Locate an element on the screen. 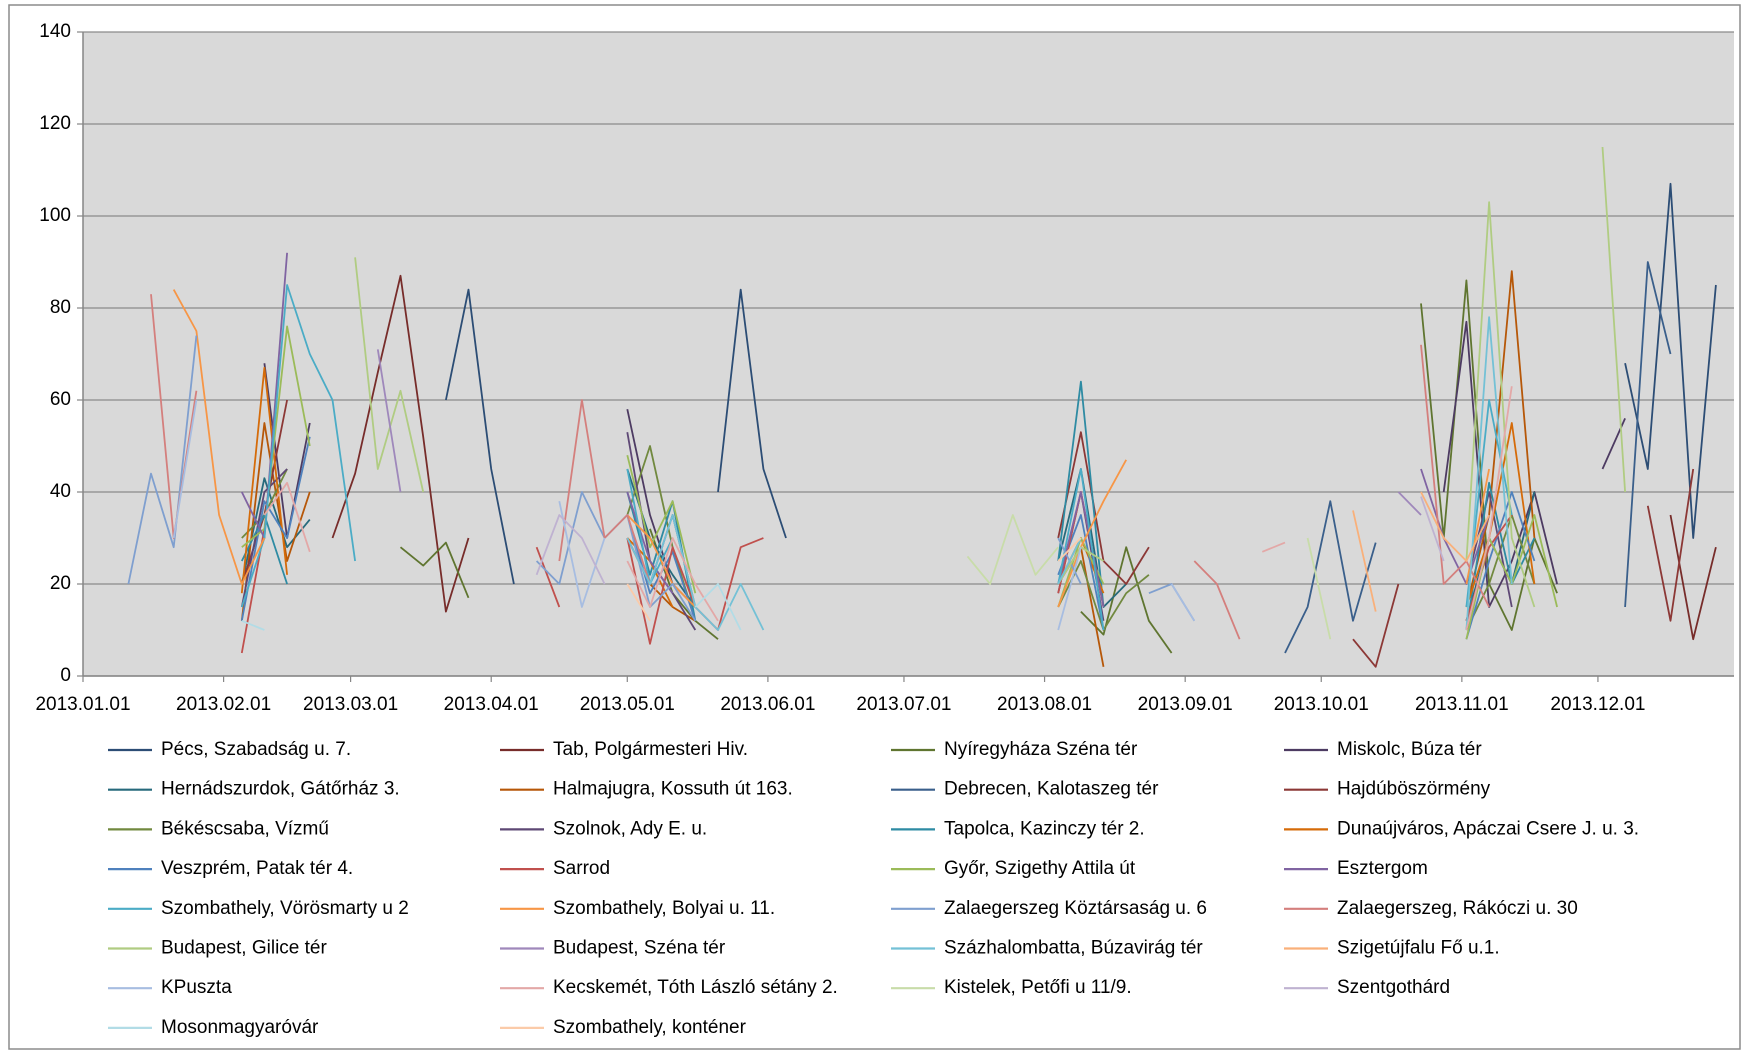 The image size is (1743, 1057). y-tick-label: 140 is located at coordinates (55, 31).